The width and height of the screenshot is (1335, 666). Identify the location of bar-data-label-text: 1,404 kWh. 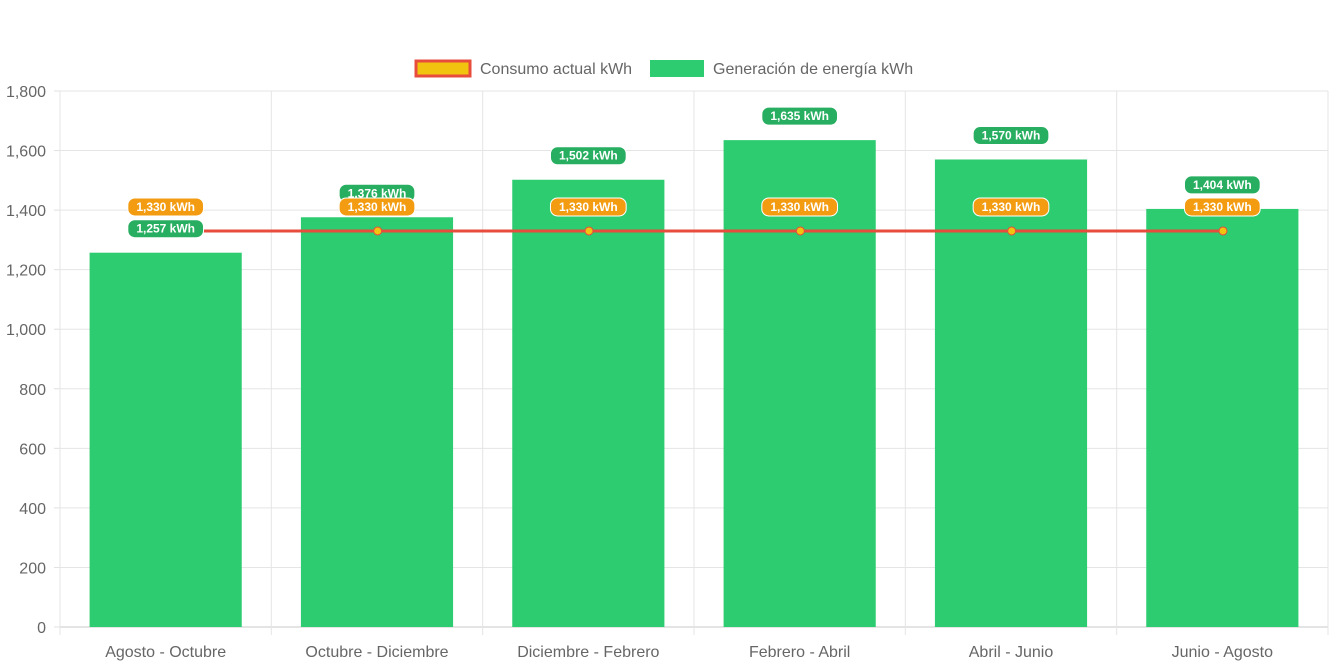
(1222, 185).